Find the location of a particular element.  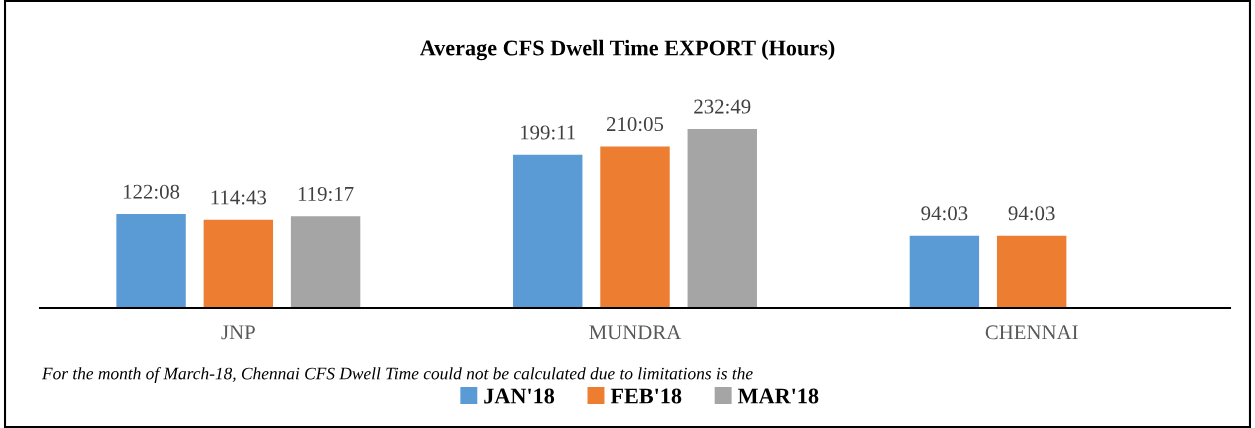

data-label: 199:11 is located at coordinates (548, 132).